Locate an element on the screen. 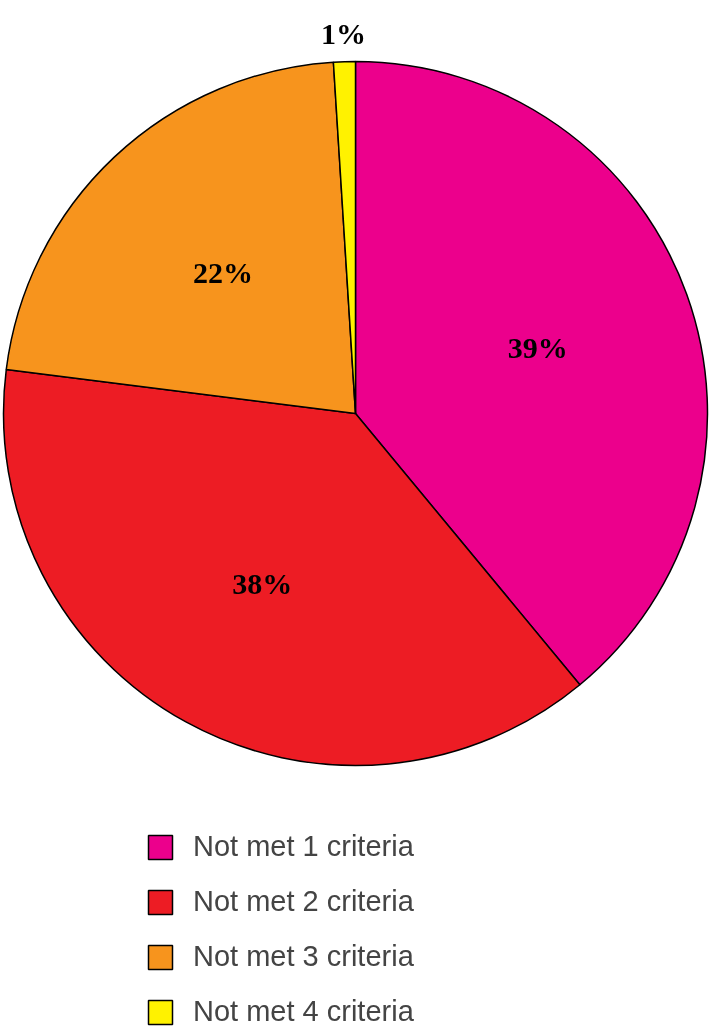 This screenshot has height=1036, width=709. data-label: 1% is located at coordinates (344, 34).